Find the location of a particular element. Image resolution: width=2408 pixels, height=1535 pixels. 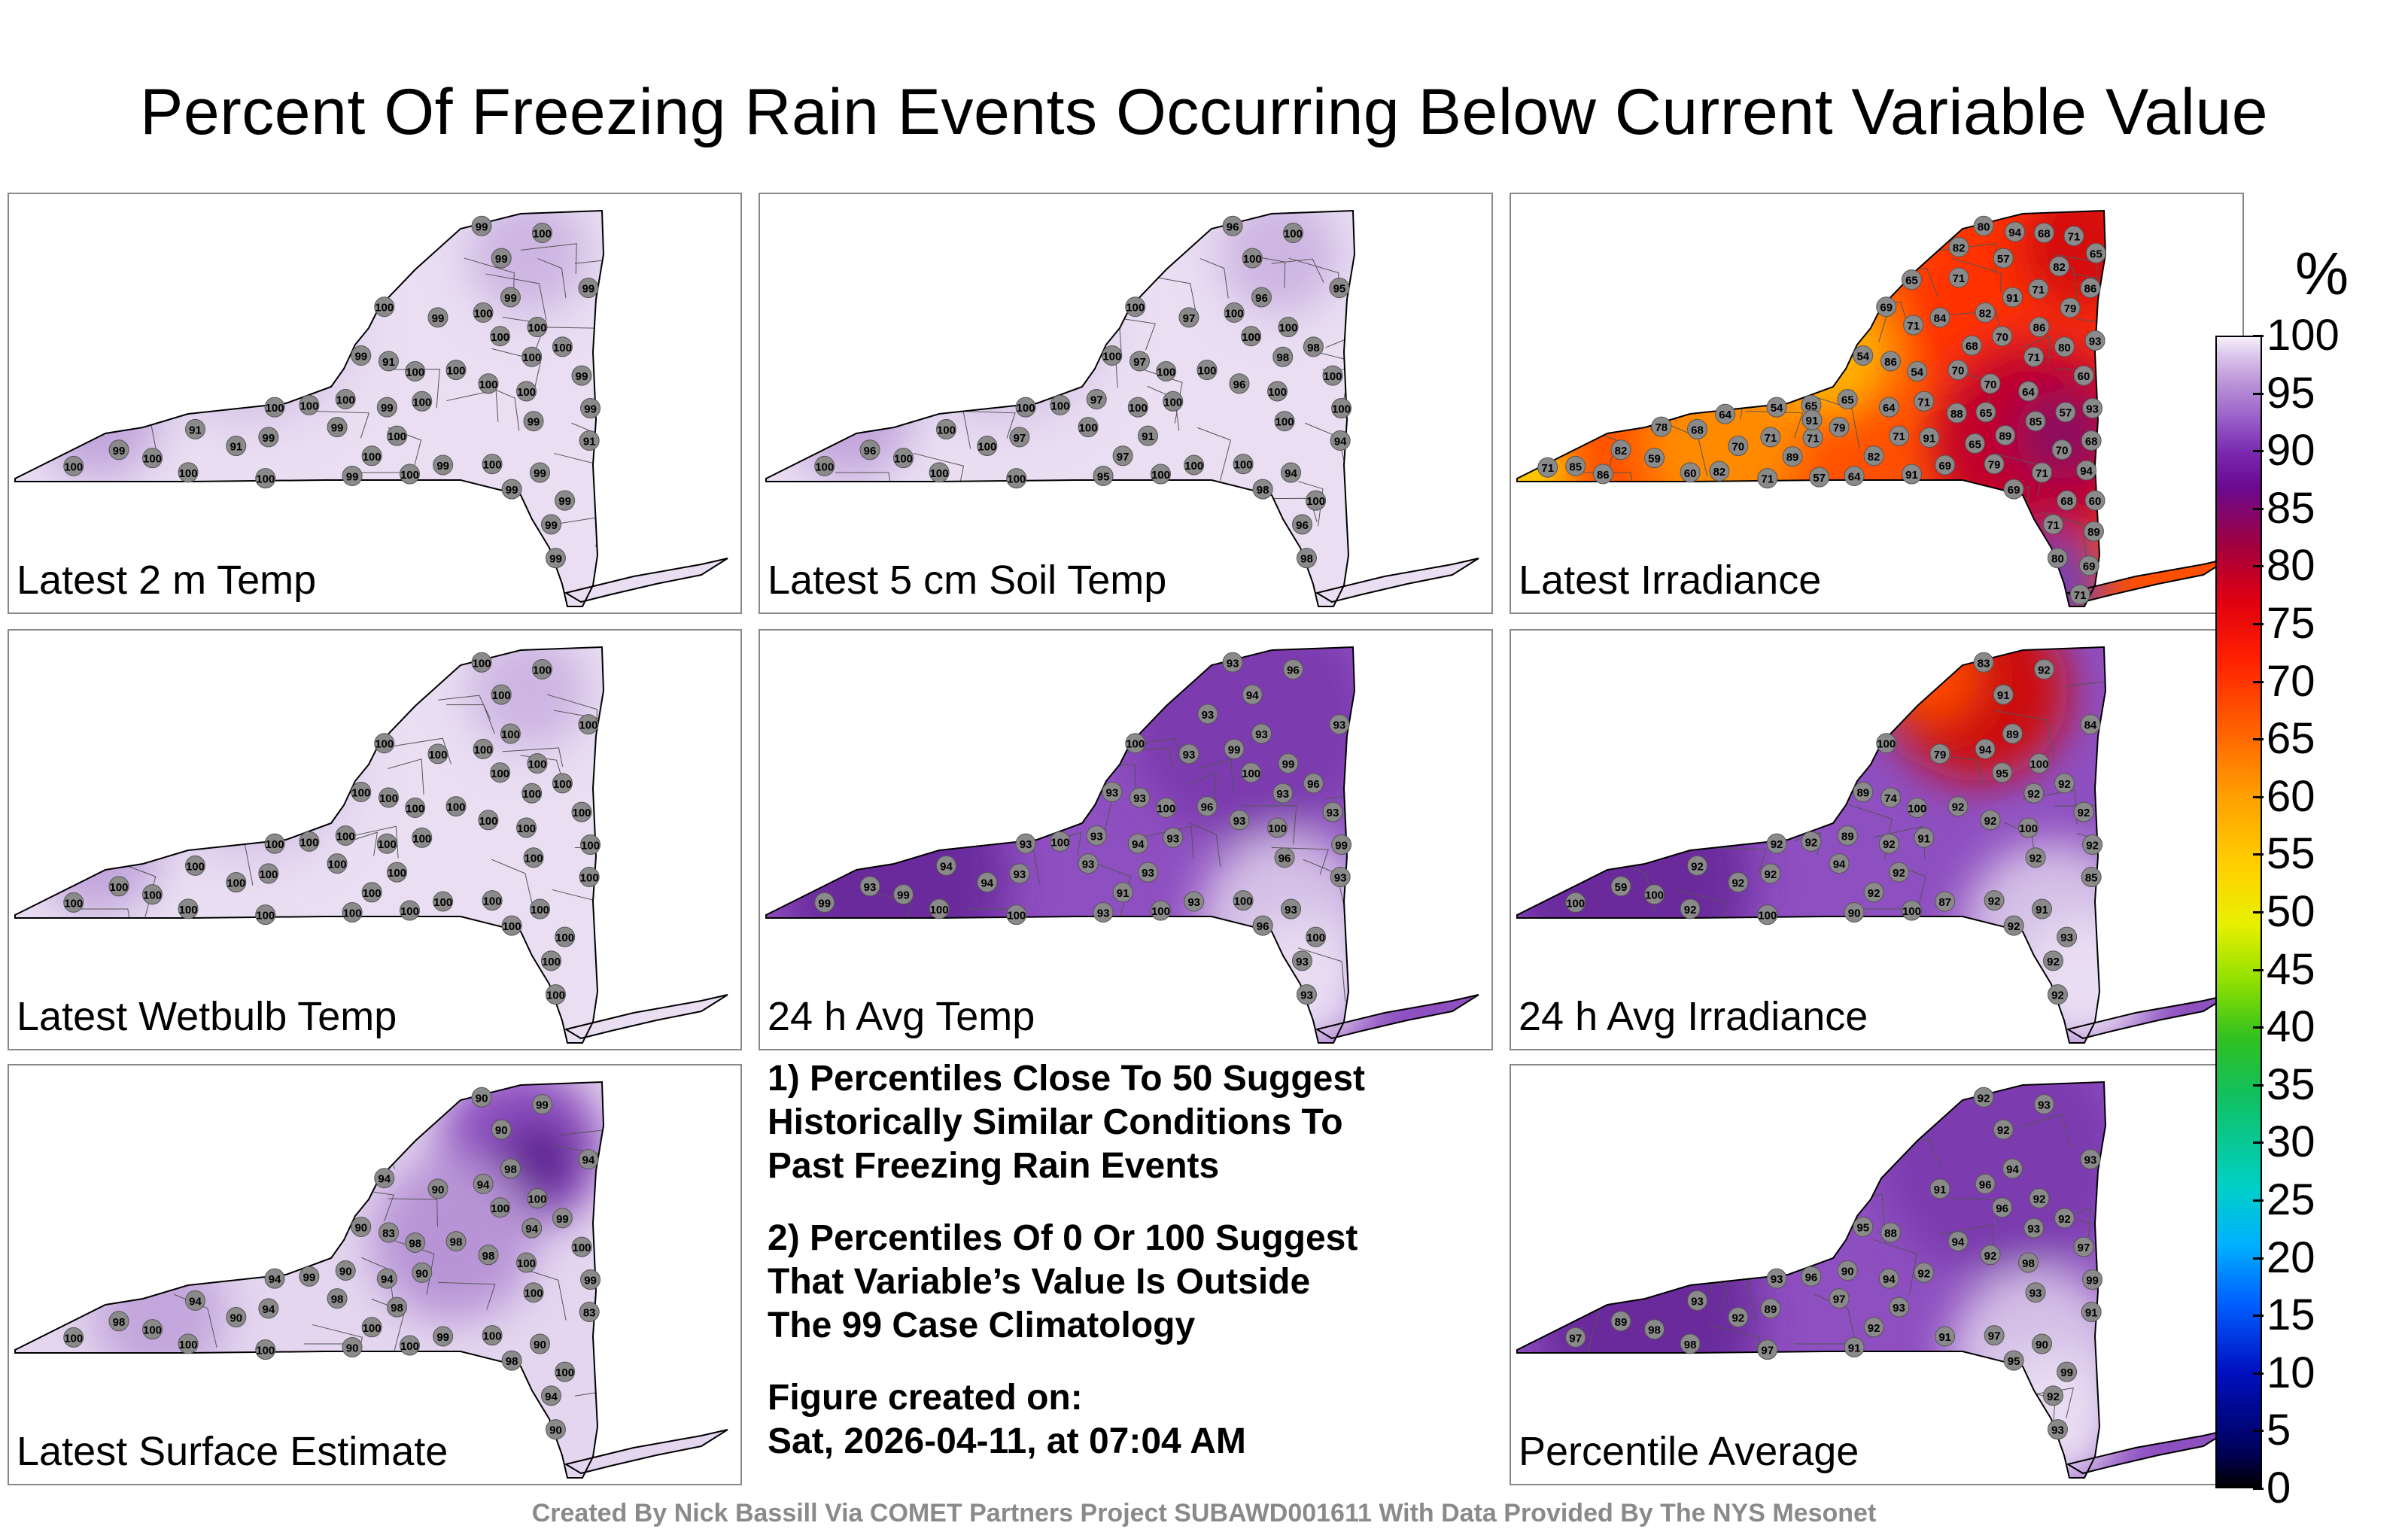

station-value: 86 is located at coordinates (1890, 362).